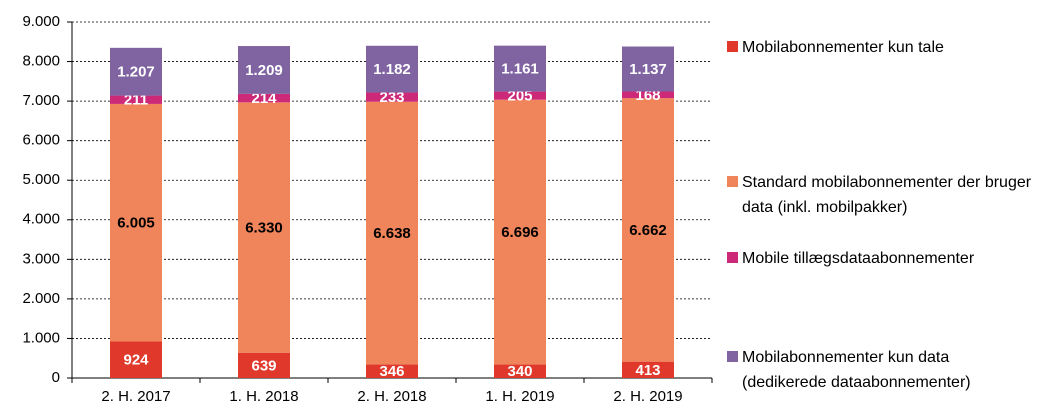  I want to click on y-tick-label: 4.000, so click(41, 219).